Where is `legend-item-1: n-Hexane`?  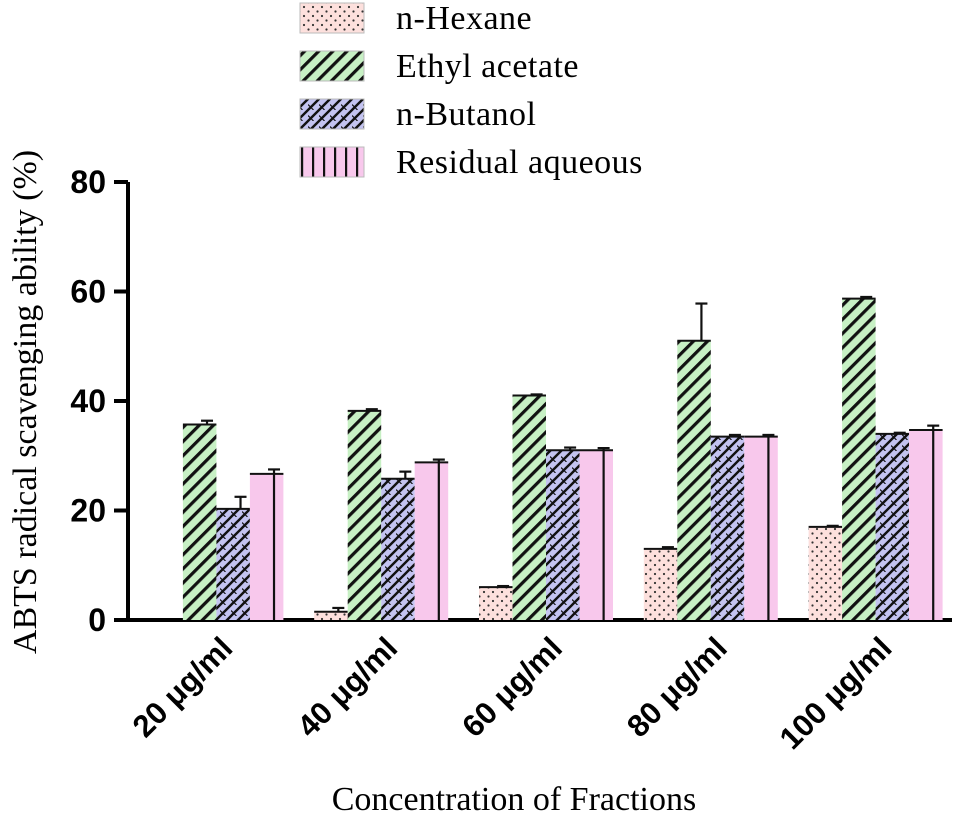 legend-item-1: n-Hexane is located at coordinates (415, 18).